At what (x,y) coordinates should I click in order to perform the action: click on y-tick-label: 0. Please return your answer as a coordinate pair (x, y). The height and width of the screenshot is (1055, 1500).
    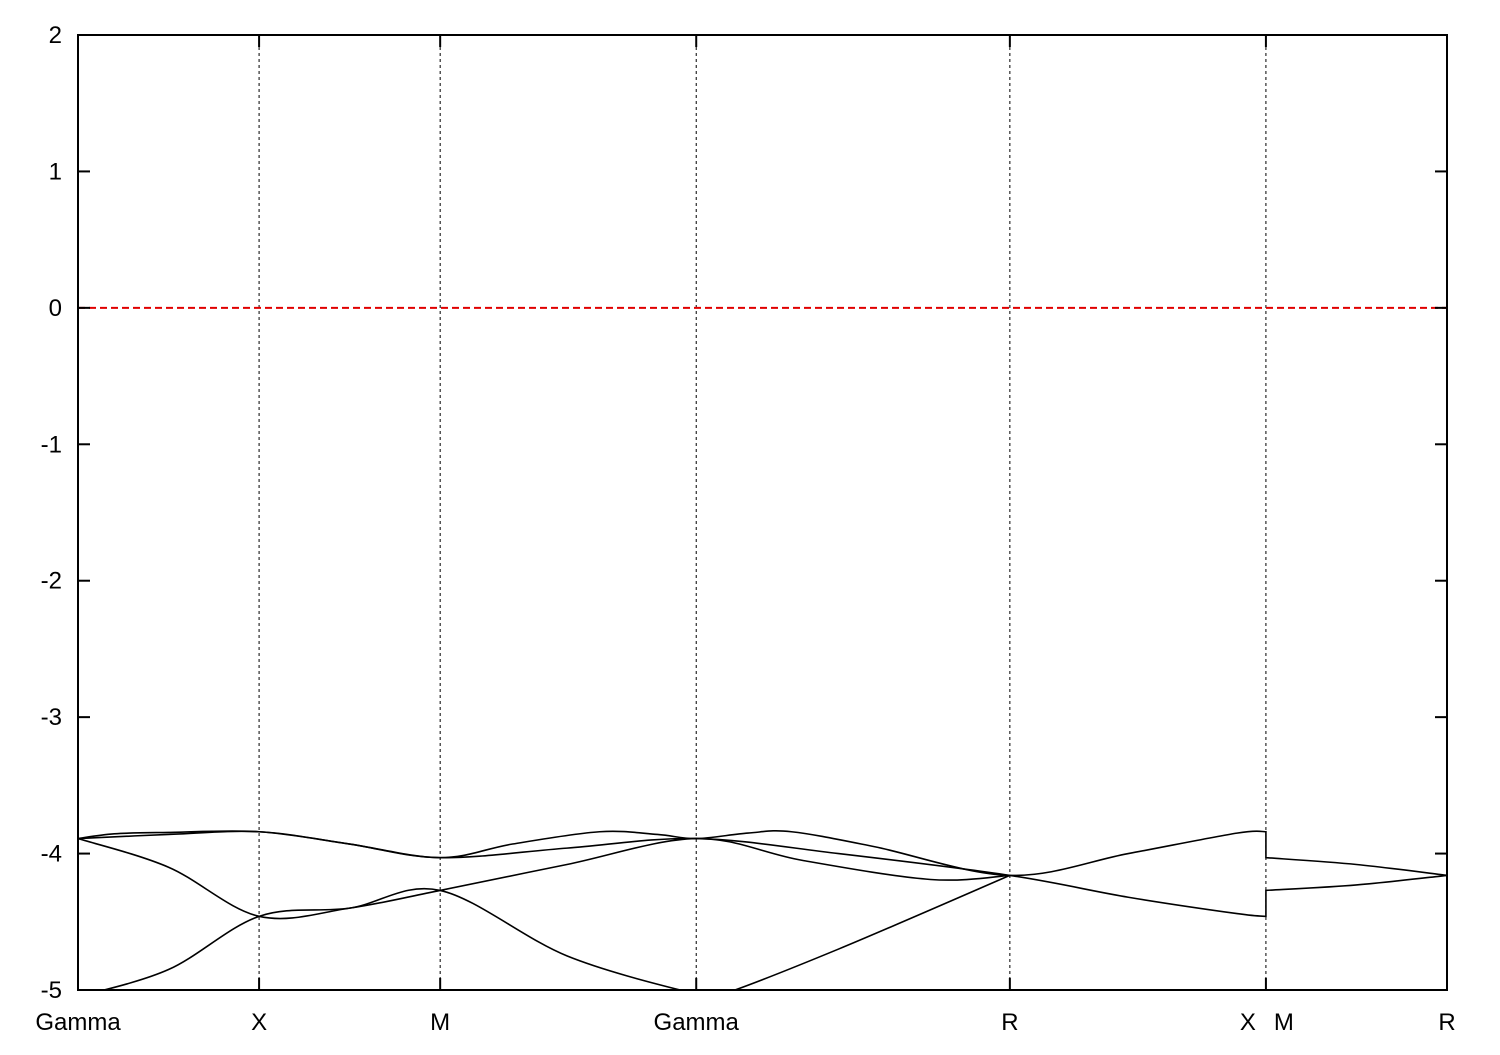
    Looking at the image, I should click on (55, 308).